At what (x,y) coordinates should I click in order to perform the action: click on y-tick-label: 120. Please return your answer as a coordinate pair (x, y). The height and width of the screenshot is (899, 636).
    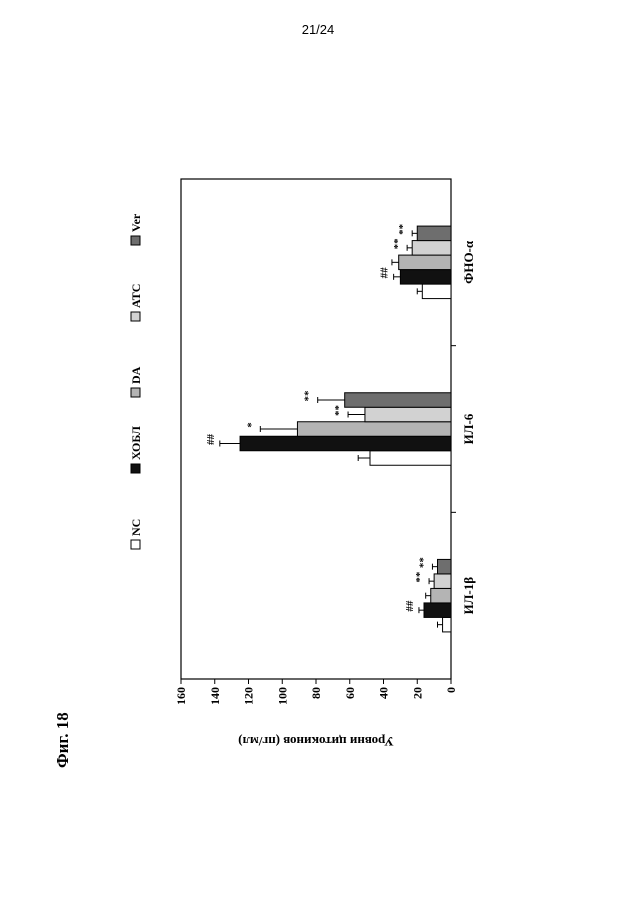
    Looking at the image, I should click on (249, 696).